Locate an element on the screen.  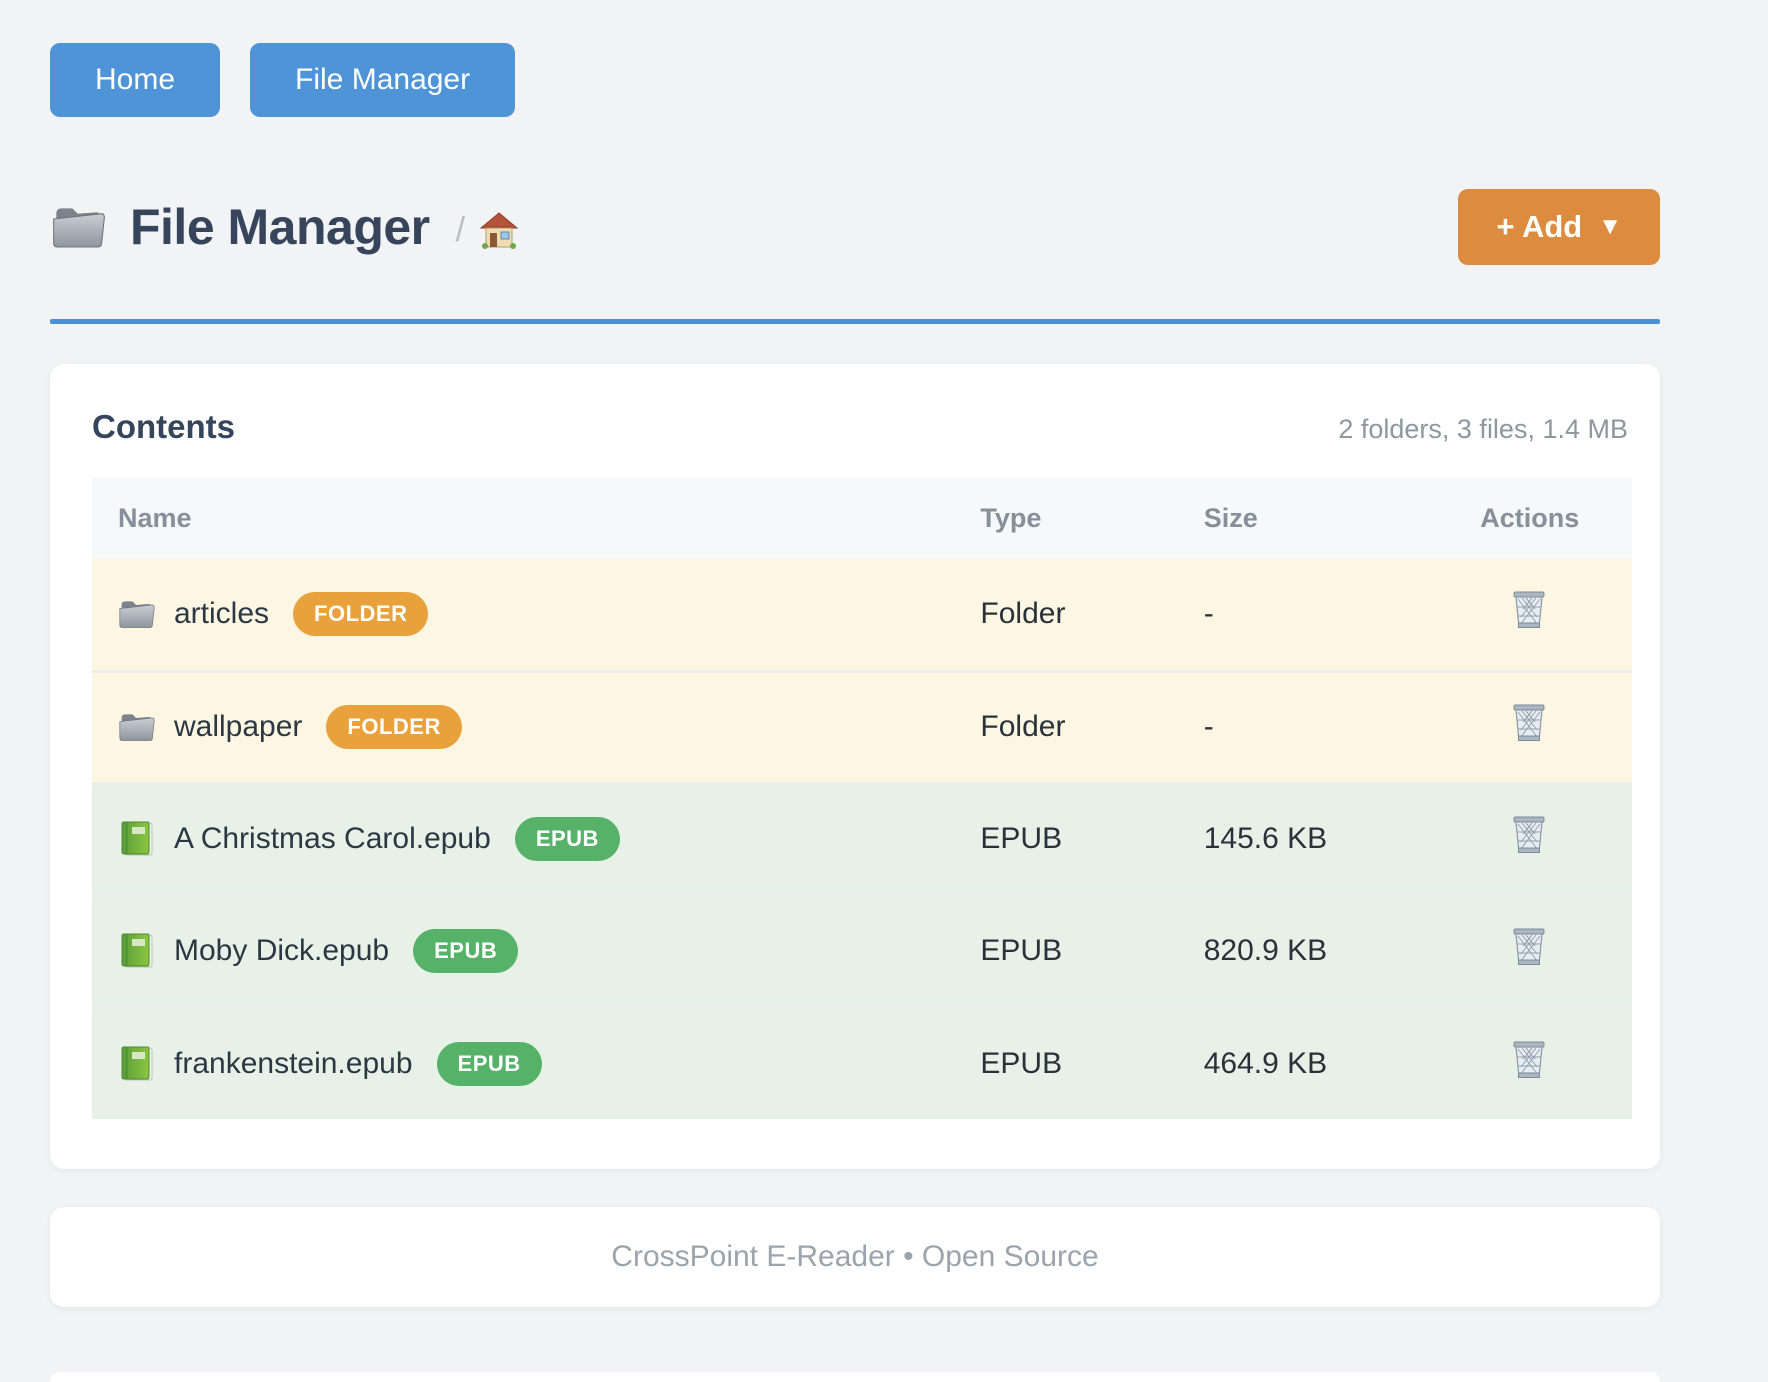
file-name: A Christmas Carol.epub is located at coordinates (332, 838).